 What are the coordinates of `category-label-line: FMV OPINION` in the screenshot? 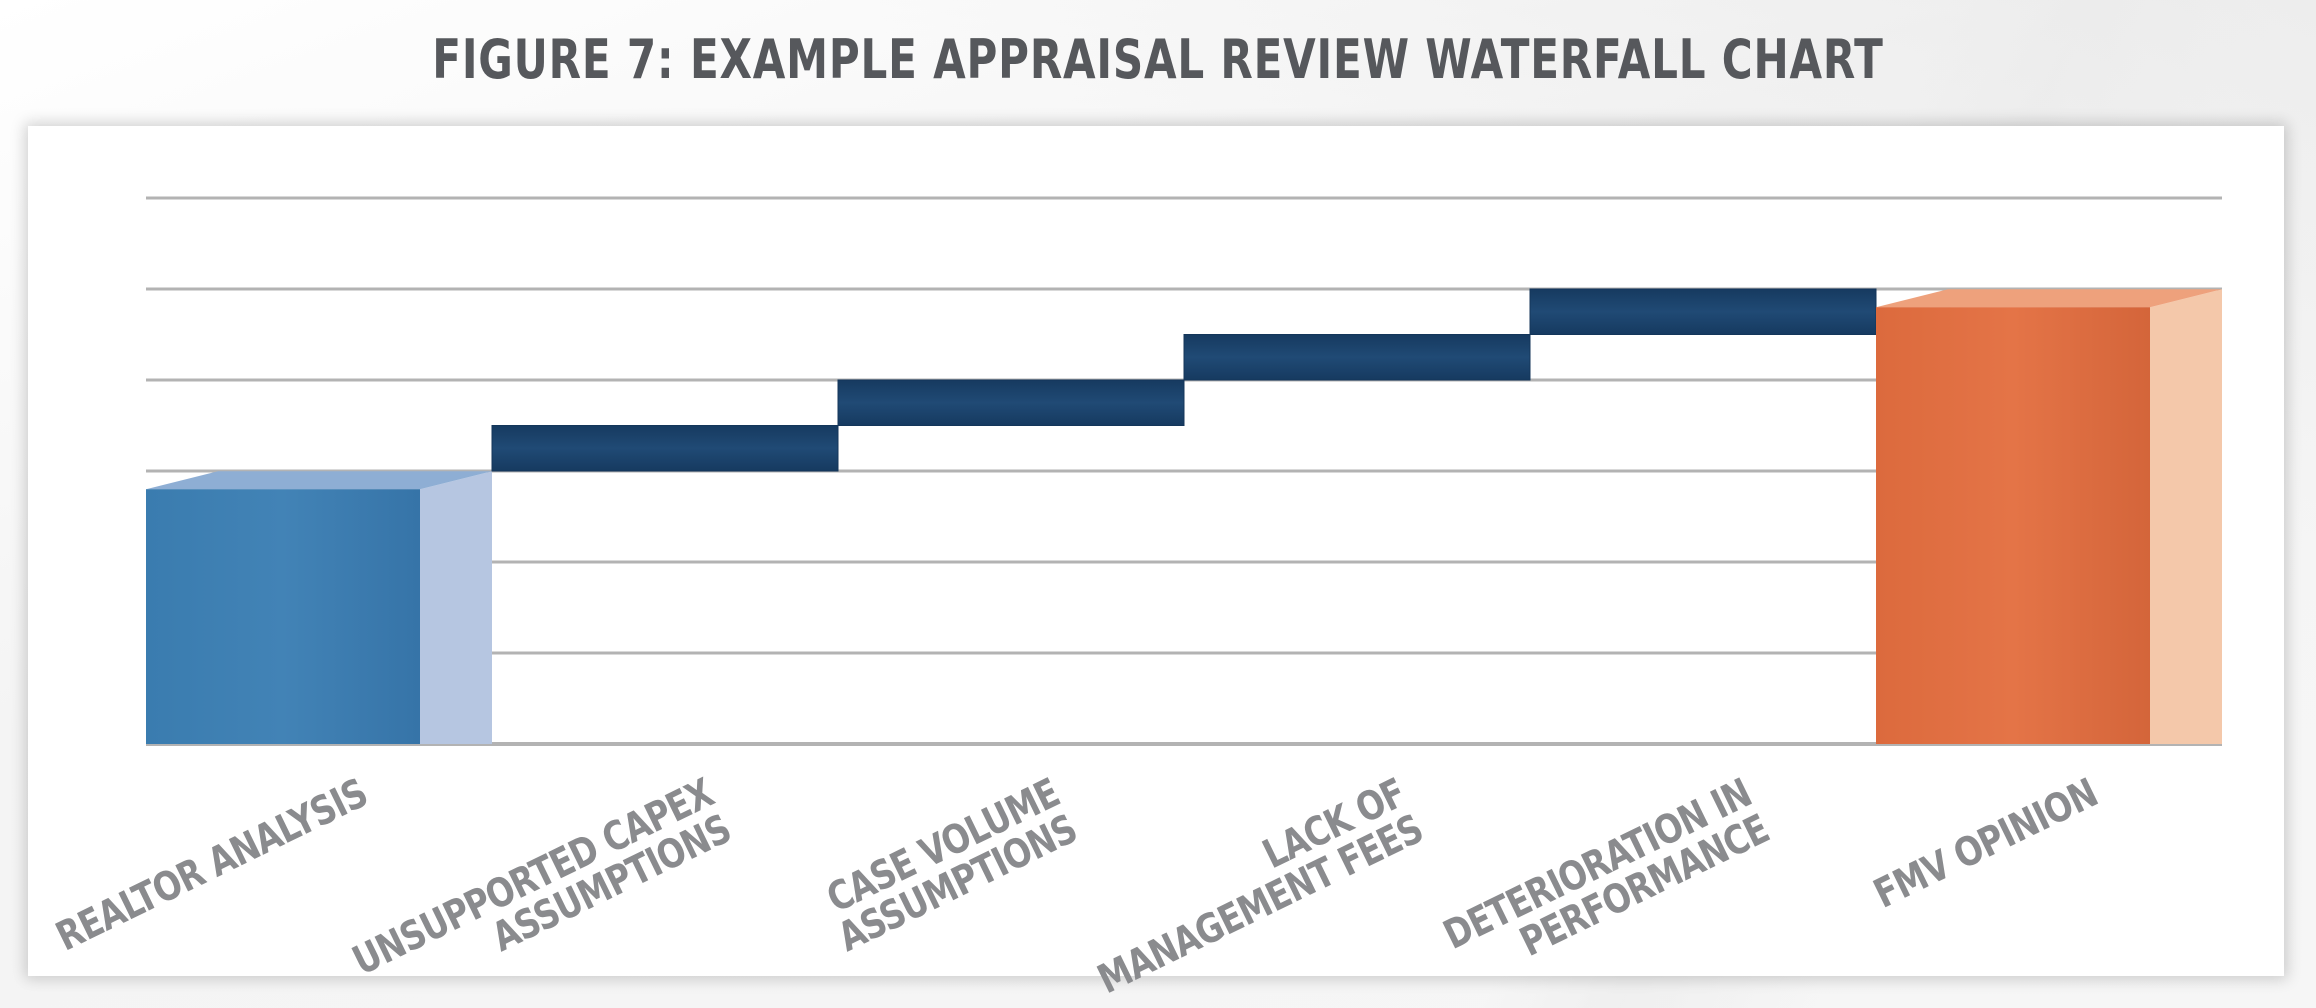 It's located at (1985, 843).